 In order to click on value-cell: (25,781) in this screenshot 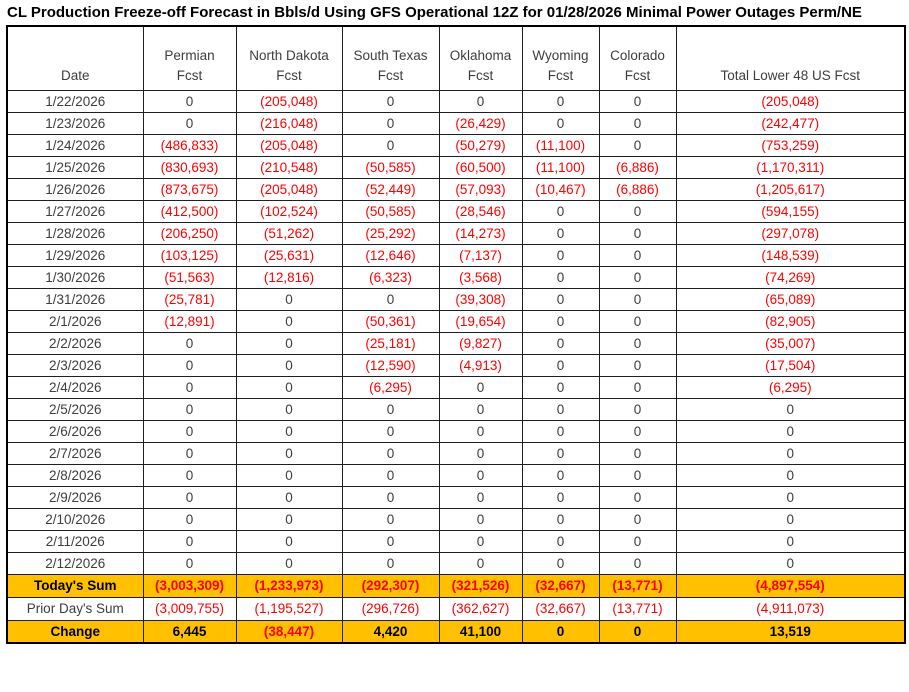, I will do `click(189, 299)`.